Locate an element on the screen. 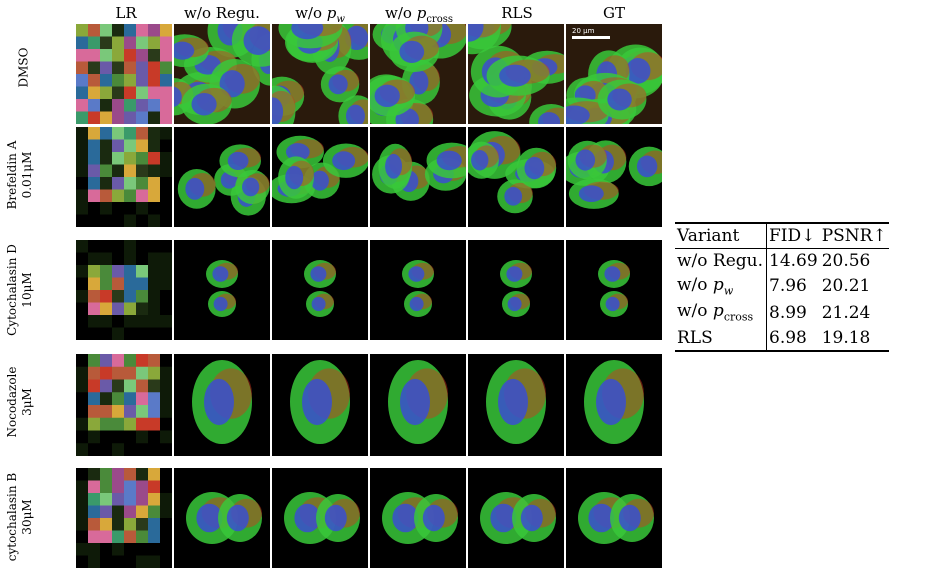  table-cell-fid: 8.99 is located at coordinates (788, 312).